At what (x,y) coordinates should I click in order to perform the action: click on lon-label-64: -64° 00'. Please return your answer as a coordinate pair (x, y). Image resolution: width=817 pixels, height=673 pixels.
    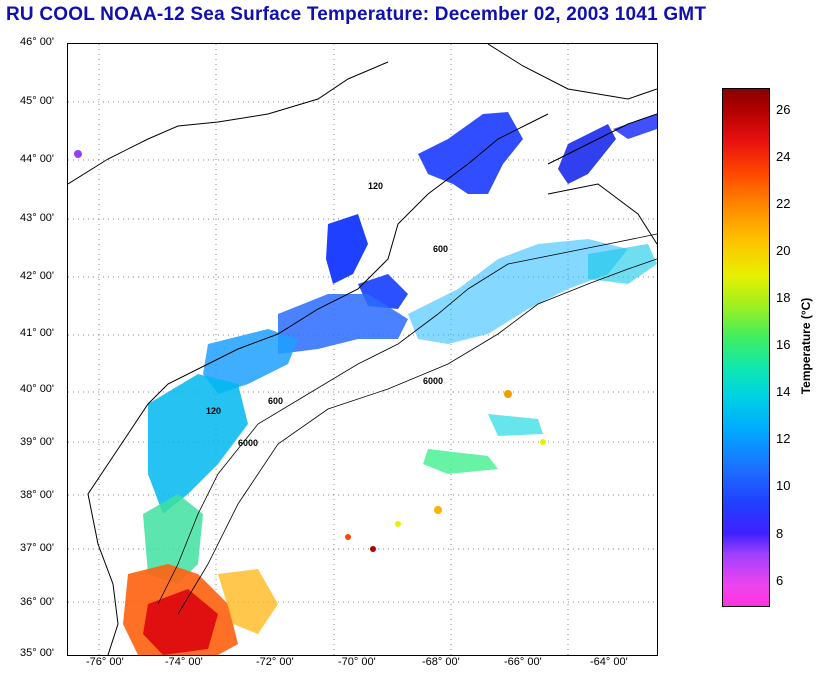
    Looking at the image, I should click on (609, 662).